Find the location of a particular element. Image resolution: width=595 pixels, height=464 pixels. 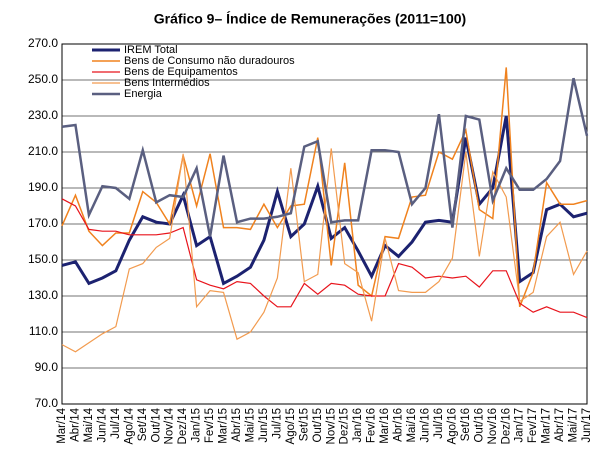

legend-label: IREM Total is located at coordinates (151, 50).